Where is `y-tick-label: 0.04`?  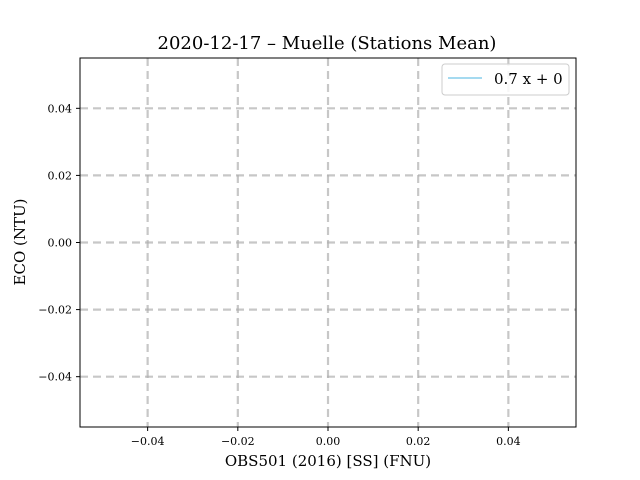
y-tick-label: 0.04 is located at coordinates (60, 108).